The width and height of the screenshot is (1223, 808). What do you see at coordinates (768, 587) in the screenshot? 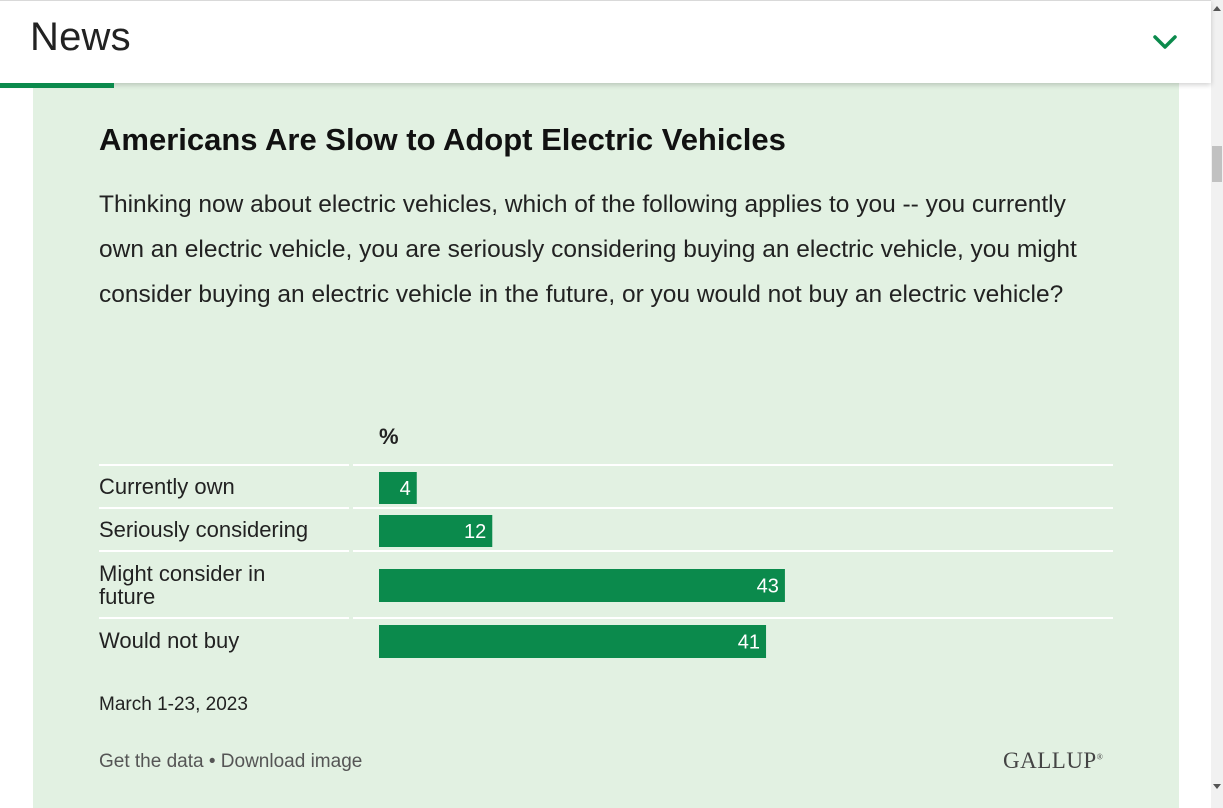
I see `bar-value-label: 43` at bounding box center [768, 587].